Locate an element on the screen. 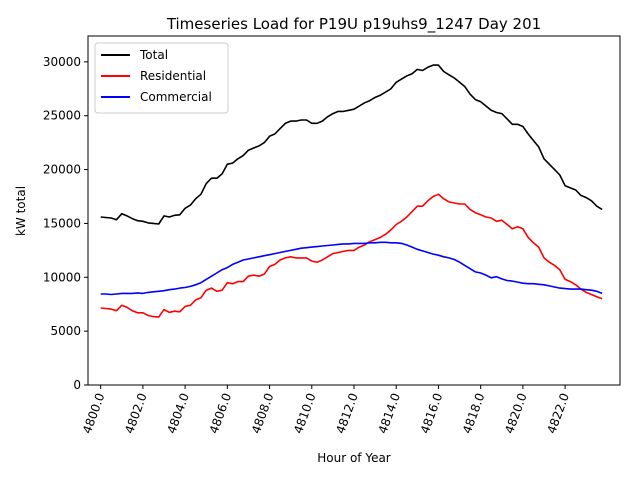 The width and height of the screenshot is (640, 480). y-tick-label: 0 is located at coordinates (77, 385).